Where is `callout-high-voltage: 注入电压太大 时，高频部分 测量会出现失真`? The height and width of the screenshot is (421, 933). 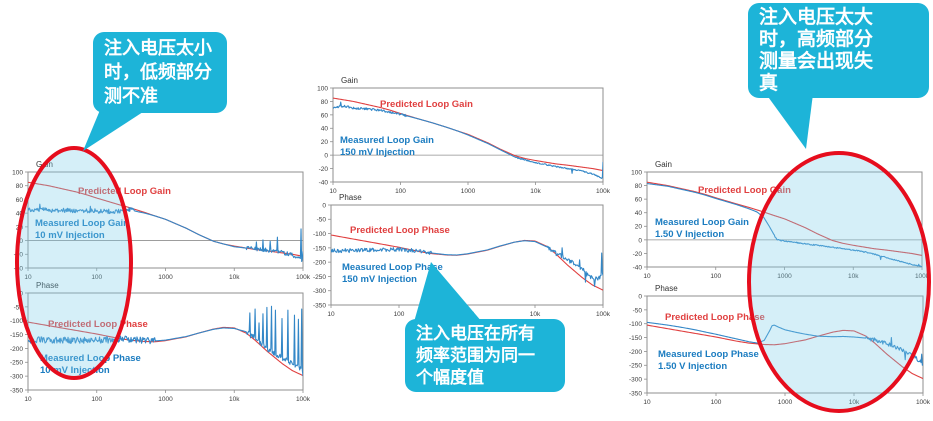
callout-high-voltage: 注入电压太大 时，高频部分 测量会出现失真 is located at coordinates (838, 50).